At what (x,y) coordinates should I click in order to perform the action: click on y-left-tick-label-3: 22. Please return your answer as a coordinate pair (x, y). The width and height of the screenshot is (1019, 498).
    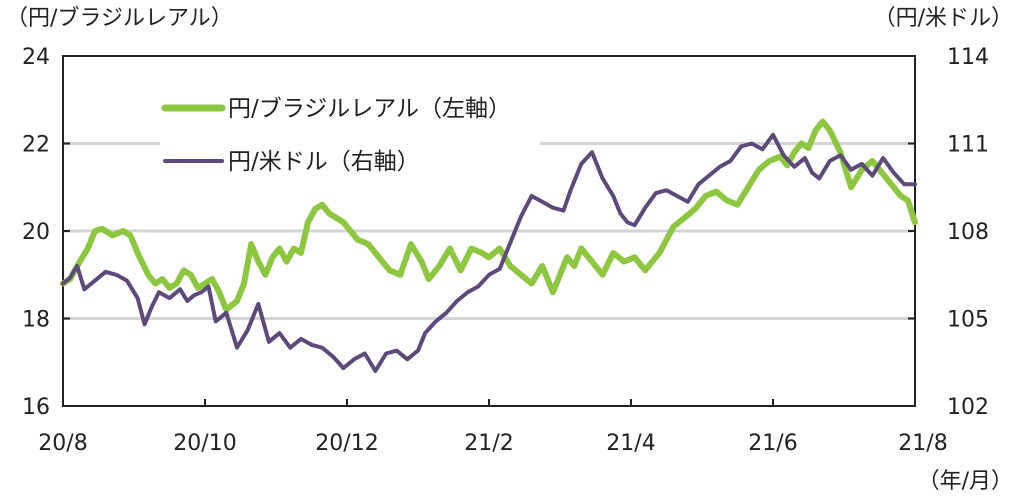
    Looking at the image, I should click on (36, 145).